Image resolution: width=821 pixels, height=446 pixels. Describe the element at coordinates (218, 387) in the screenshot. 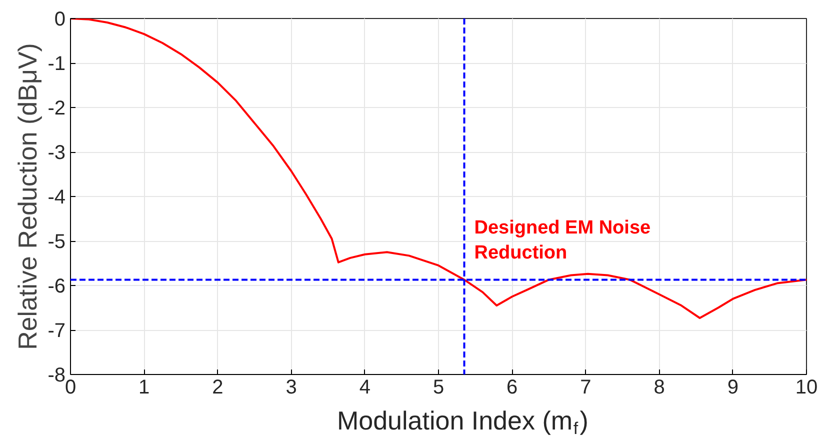

I see `x-tick-label: 2` at that location.